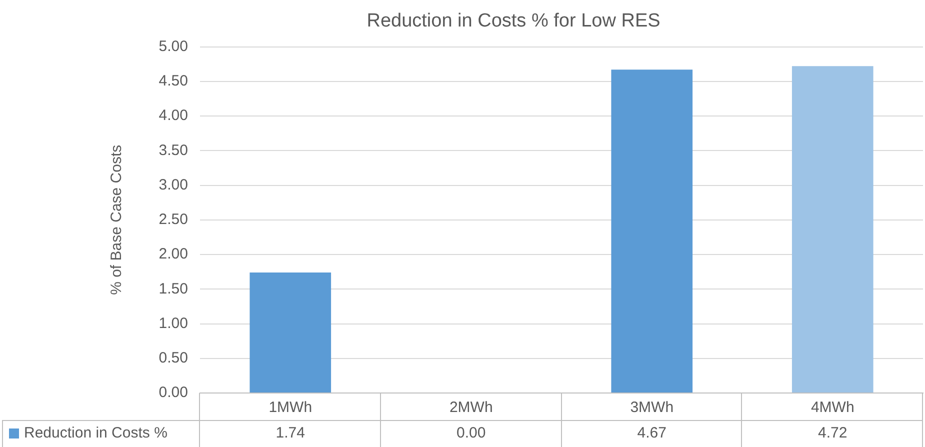 This screenshot has height=447, width=925. I want to click on x-tick-label: 3MWh, so click(652, 407).